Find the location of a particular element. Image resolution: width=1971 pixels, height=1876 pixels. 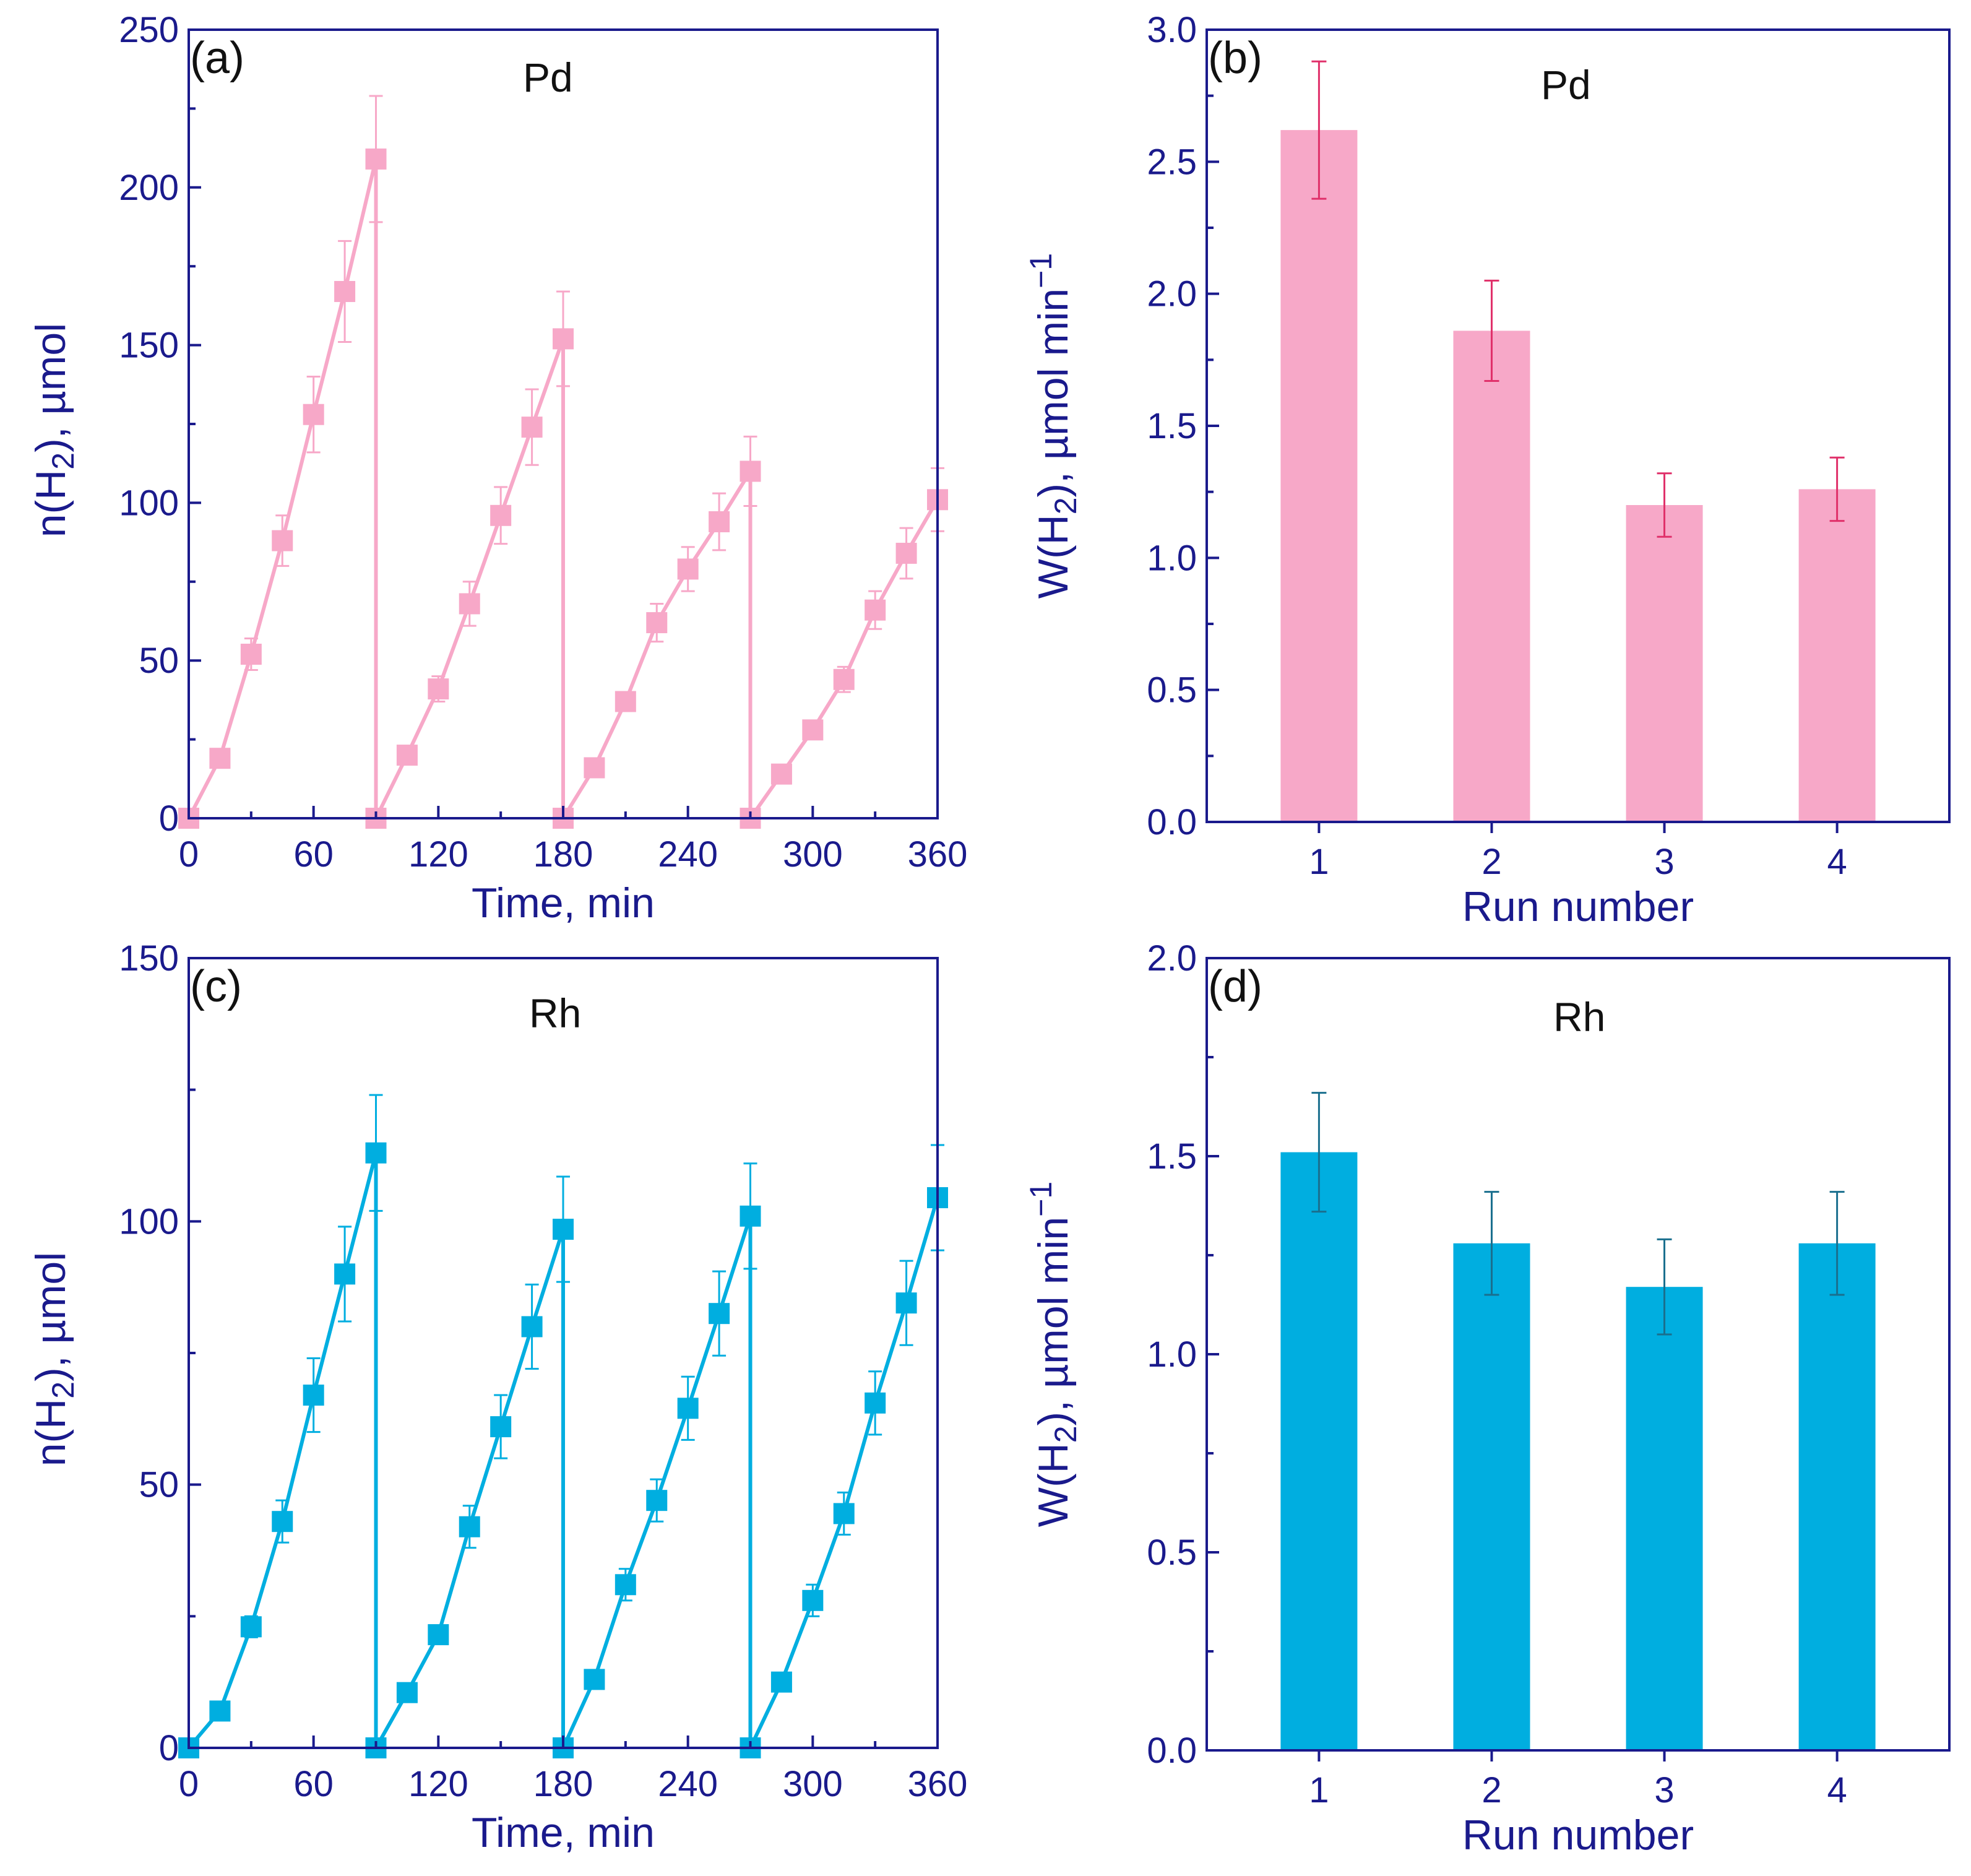

panel-b-label: (b) is located at coordinates (1235, 58).